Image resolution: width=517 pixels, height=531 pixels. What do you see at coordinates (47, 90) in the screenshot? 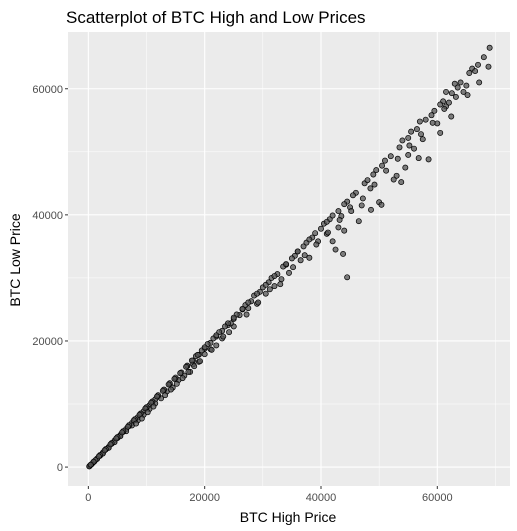
I see `y-tick-label: 60000` at bounding box center [47, 90].